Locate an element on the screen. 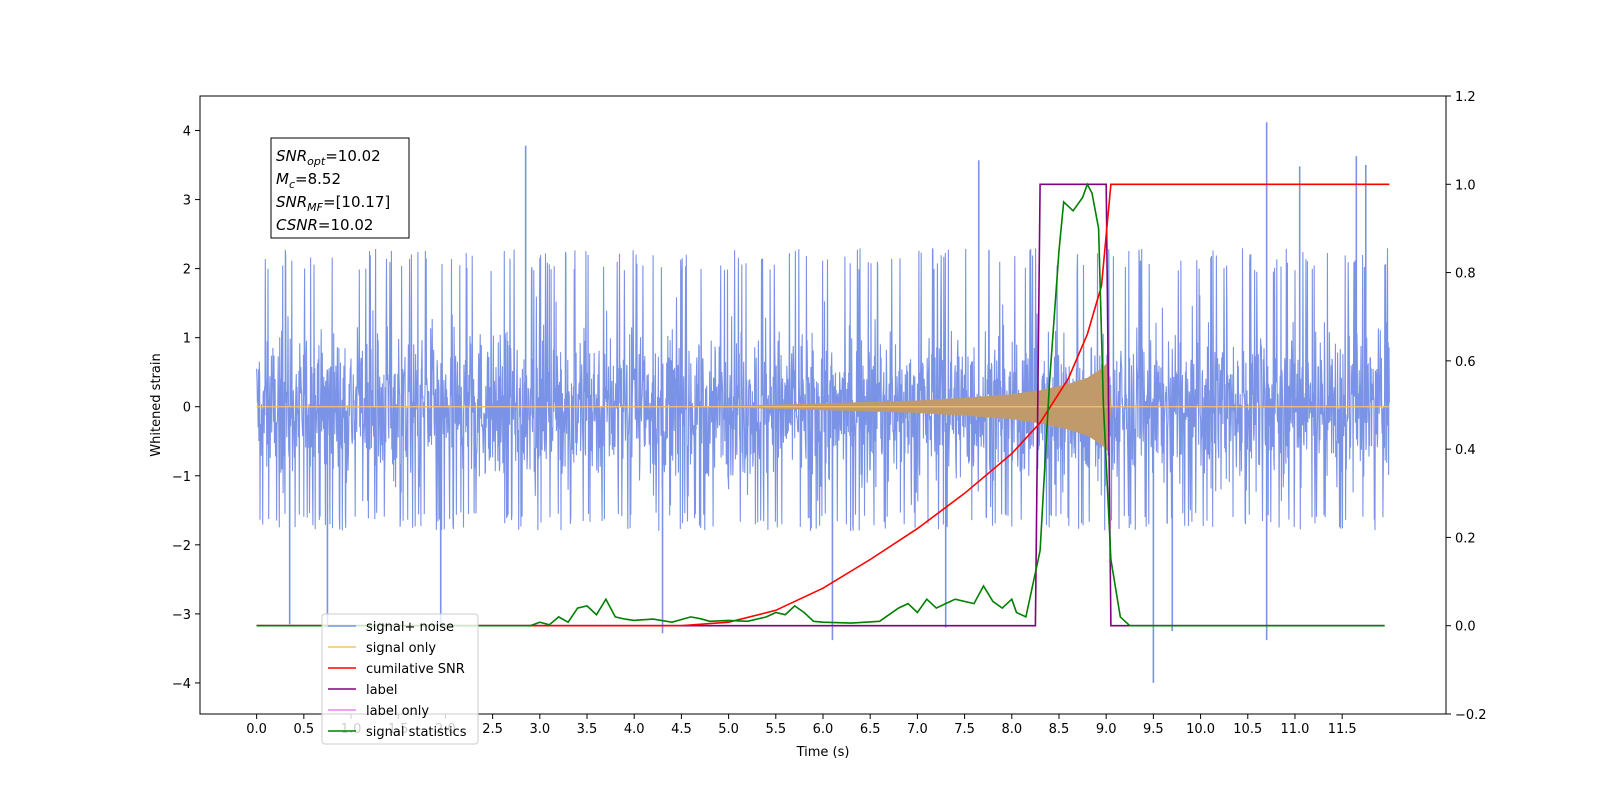  y-tick-label: −2 is located at coordinates (181, 546).